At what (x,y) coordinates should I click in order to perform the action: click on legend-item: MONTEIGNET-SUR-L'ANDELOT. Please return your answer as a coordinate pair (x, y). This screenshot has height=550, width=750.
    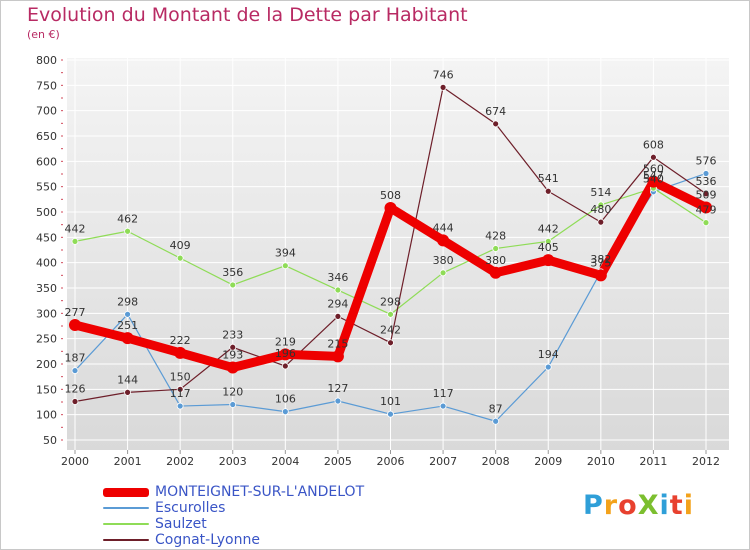
    Looking at the image, I should click on (233, 492).